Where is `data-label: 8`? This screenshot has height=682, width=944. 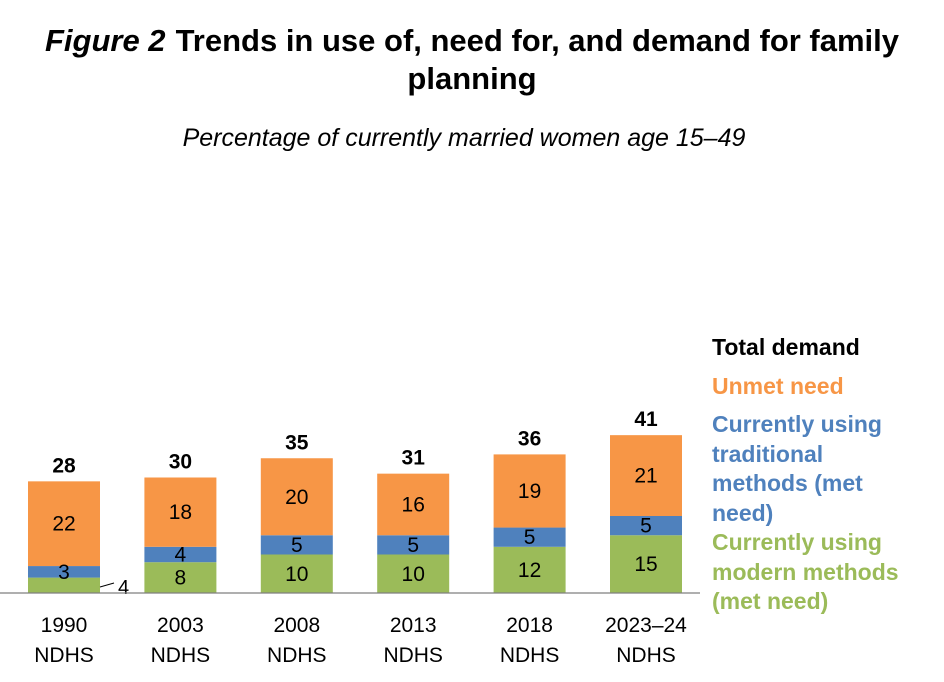 data-label: 8 is located at coordinates (181, 578).